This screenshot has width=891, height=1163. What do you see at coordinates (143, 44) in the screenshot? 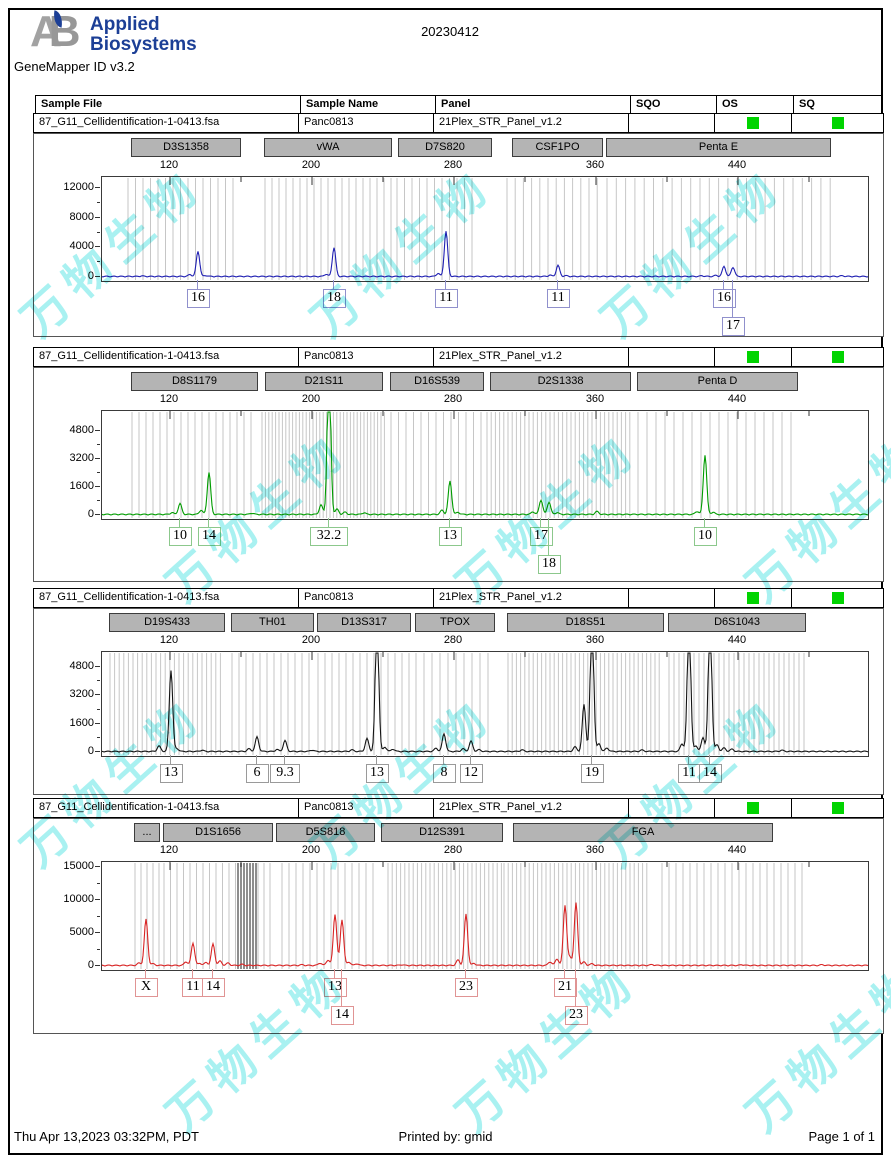
I see `brand-line-2: Biosystems` at bounding box center [143, 44].